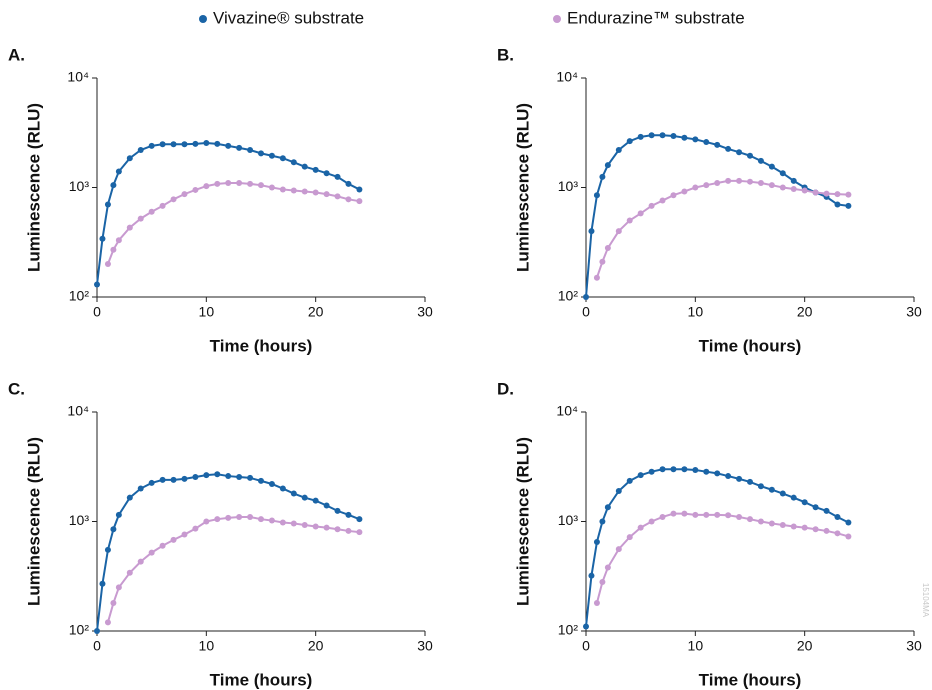 Image resolution: width=932 pixels, height=690 pixels. I want to click on panel-label: C., so click(16, 388).